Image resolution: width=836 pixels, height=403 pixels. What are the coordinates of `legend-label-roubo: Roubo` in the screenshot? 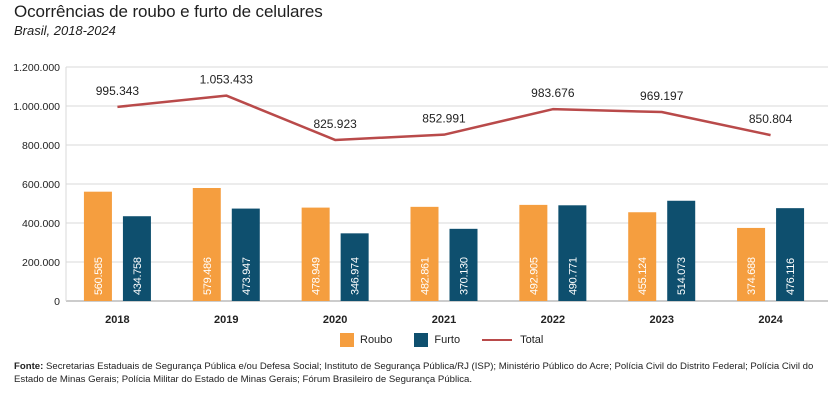 It's located at (376, 340).